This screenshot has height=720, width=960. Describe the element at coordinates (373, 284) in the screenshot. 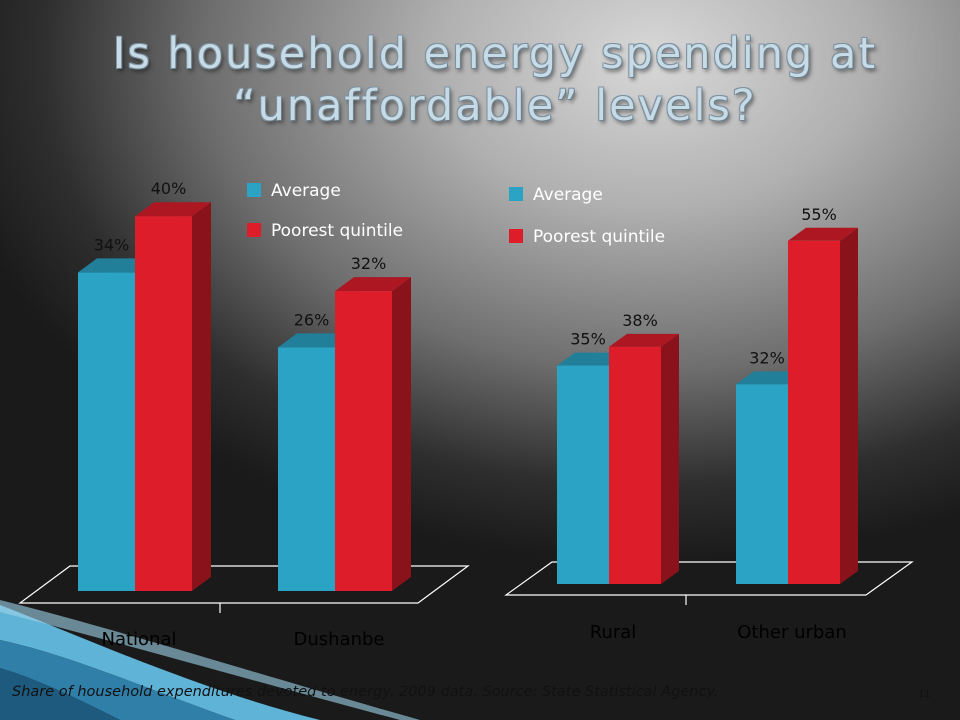

I see `bar-top-poorest-quintile-dushanbe` at that location.